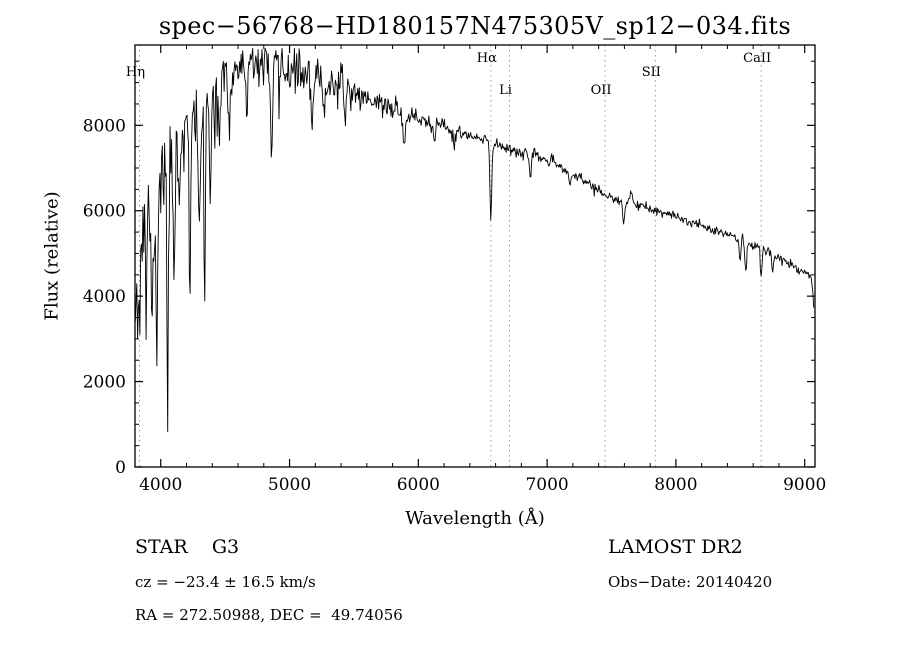 This screenshot has width=900, height=650. I want to click on object-class: STAR G3, so click(187, 547).